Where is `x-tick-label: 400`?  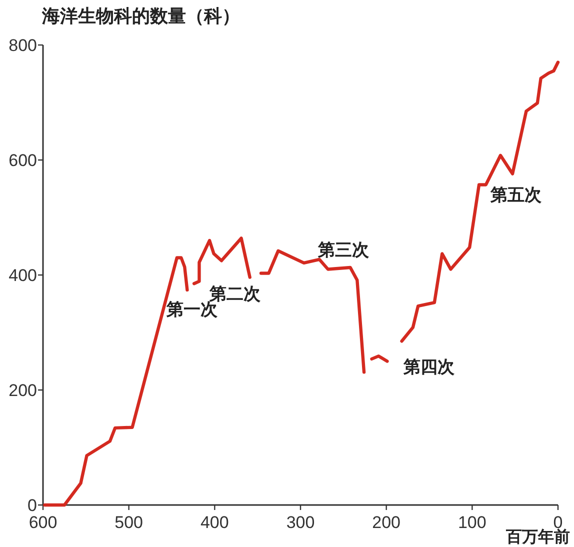 x-tick-label: 400 is located at coordinates (214, 522).